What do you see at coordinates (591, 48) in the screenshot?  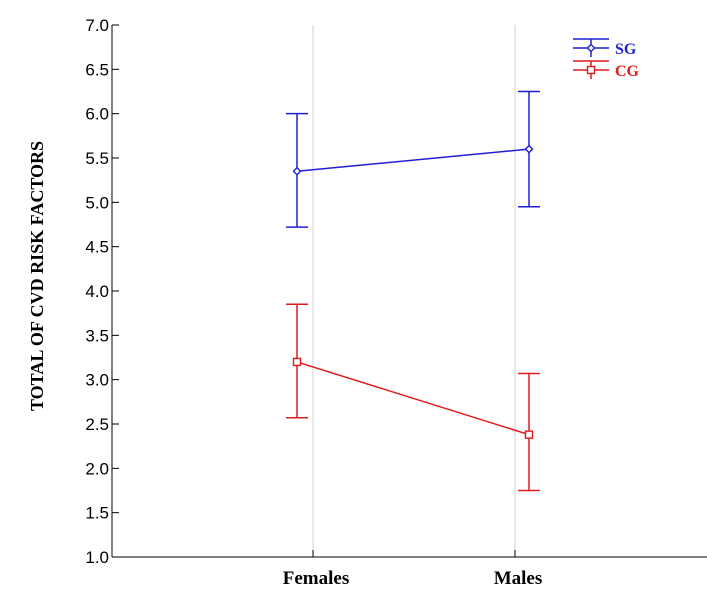 I see `legend-marker-sg` at bounding box center [591, 48].